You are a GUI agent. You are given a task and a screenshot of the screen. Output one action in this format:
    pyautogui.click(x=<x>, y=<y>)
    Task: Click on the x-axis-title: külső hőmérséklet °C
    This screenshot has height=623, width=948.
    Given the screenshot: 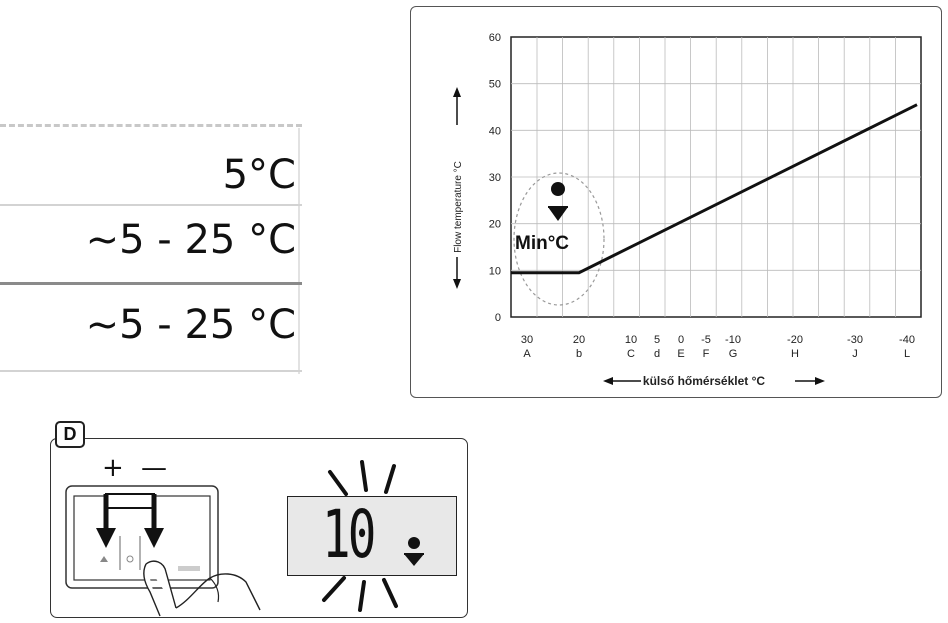 What is the action you would take?
    pyautogui.click(x=704, y=381)
    